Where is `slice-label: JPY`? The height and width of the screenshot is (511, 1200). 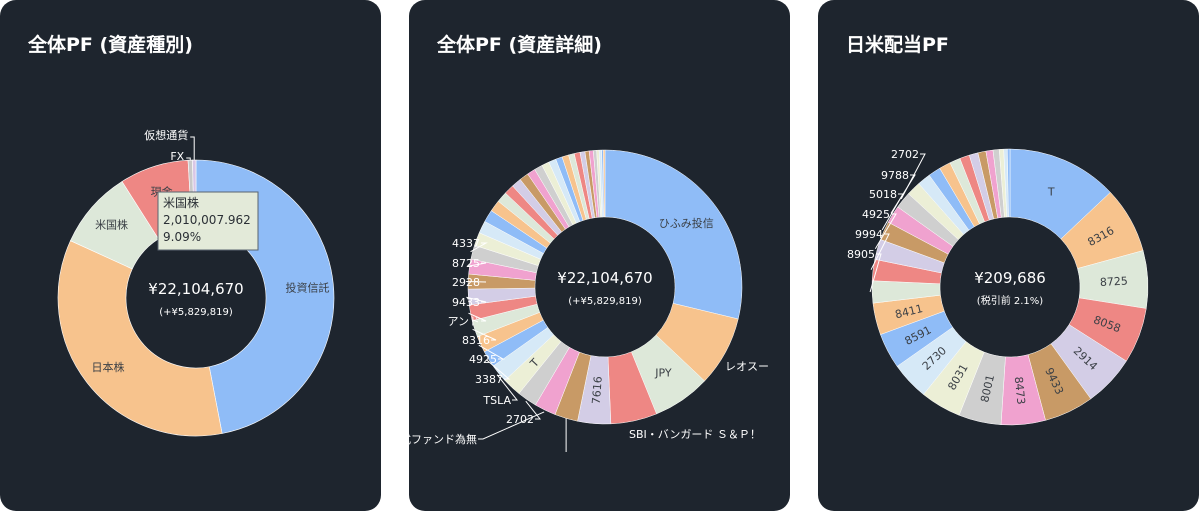 slice-label: JPY is located at coordinates (663, 372).